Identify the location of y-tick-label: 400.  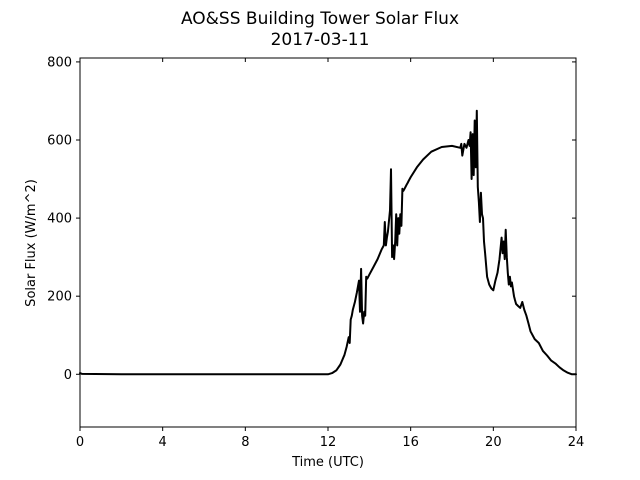
(59, 219).